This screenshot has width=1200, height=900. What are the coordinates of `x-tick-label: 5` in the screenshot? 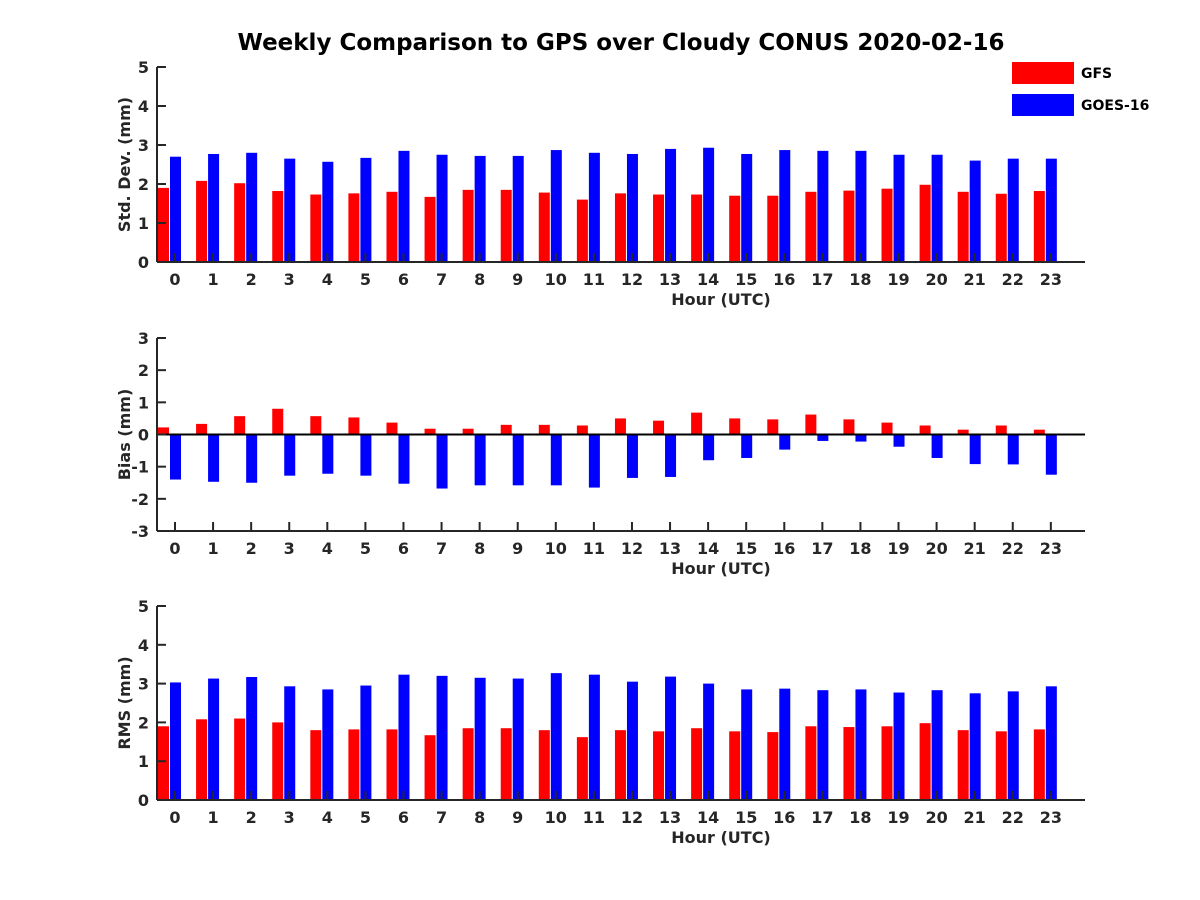 It's located at (365, 817).